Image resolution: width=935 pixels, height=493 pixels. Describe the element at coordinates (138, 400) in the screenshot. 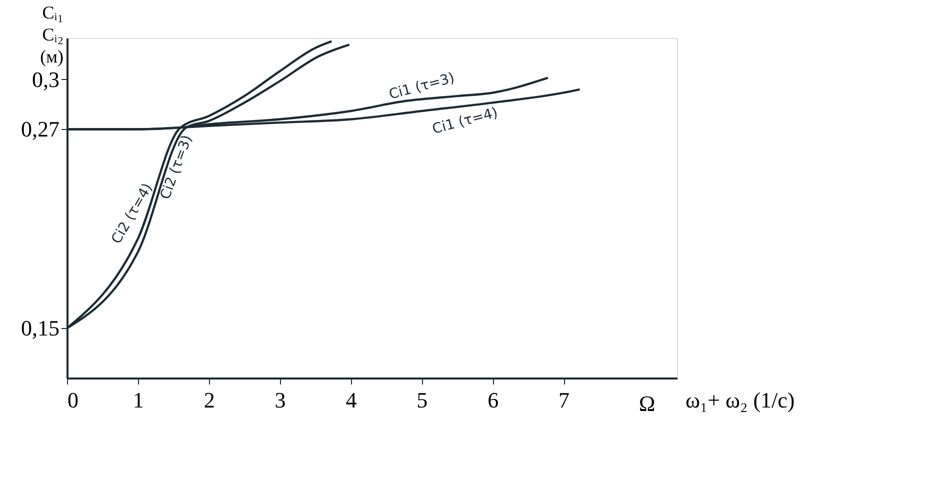

I see `x-tick-label: 1` at that location.